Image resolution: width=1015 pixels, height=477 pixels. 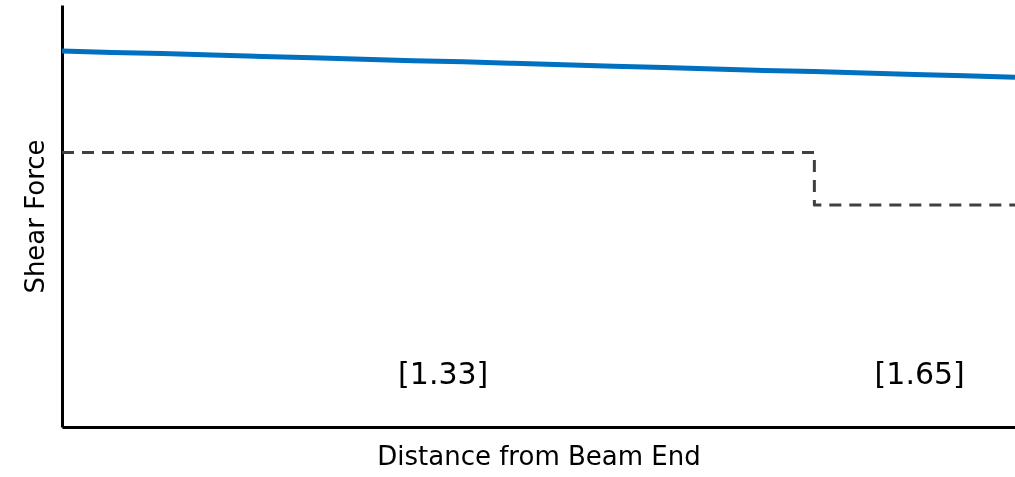 I want to click on y-axis-title: Shear Force, so click(x=34, y=216).